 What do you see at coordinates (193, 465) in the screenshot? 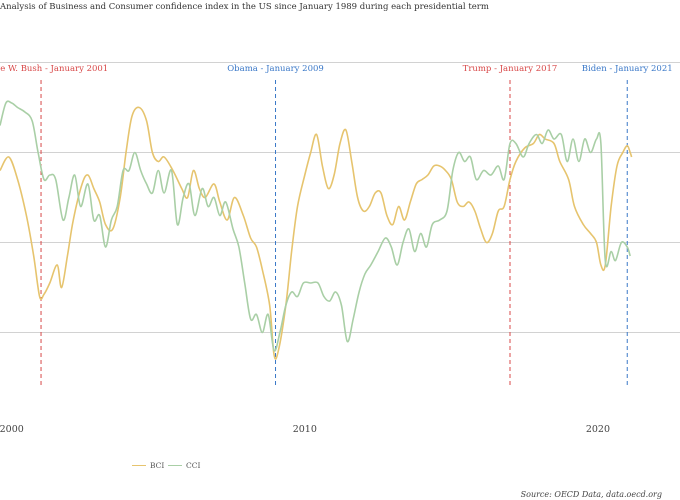
I see `legend-label-cci: CCI` at bounding box center [193, 465].